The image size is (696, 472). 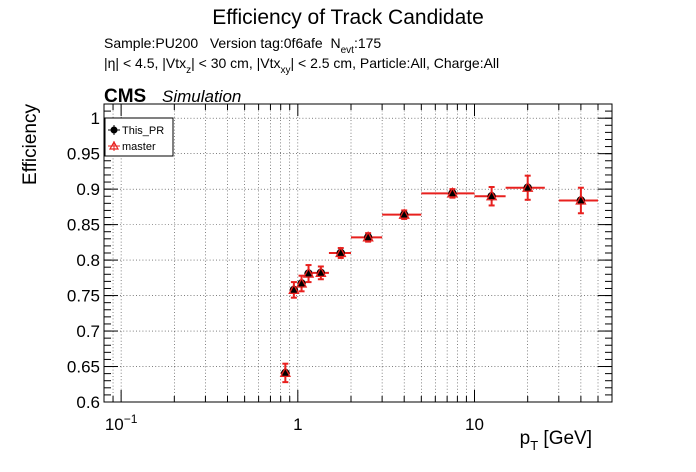 What do you see at coordinates (143, 131) in the screenshot?
I see `legend-label-this-pr: This_PR` at bounding box center [143, 131].